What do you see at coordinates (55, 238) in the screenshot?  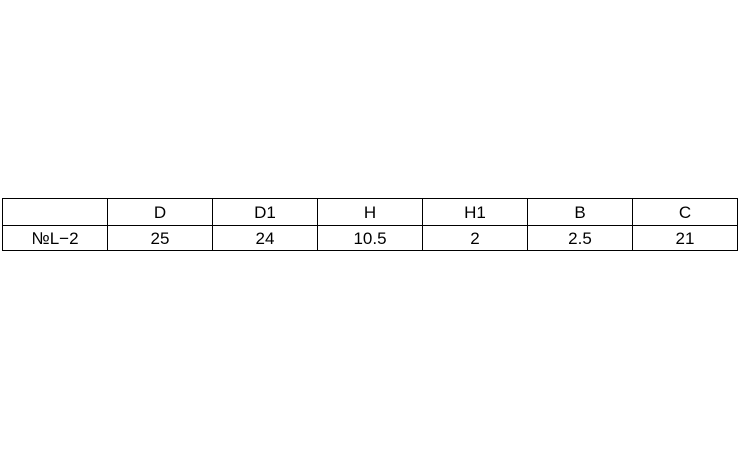 I see `model-cell: №L−2` at bounding box center [55, 238].